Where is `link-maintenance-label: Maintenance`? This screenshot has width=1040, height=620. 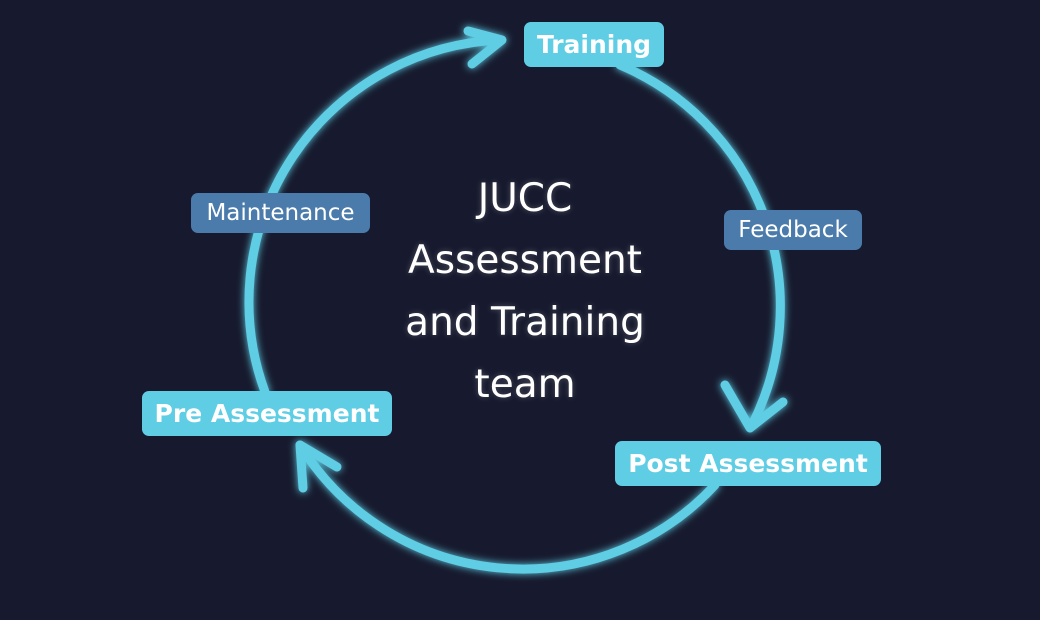 link-maintenance-label: Maintenance is located at coordinates (280, 213).